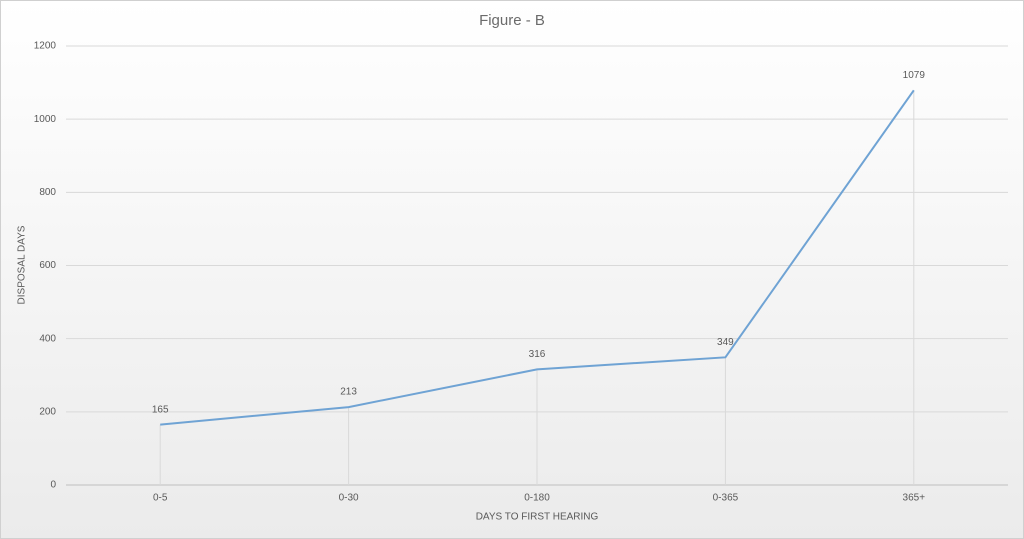 This screenshot has width=1024, height=539. Describe the element at coordinates (47, 192) in the screenshot. I see `y-tick-label: 800` at that location.